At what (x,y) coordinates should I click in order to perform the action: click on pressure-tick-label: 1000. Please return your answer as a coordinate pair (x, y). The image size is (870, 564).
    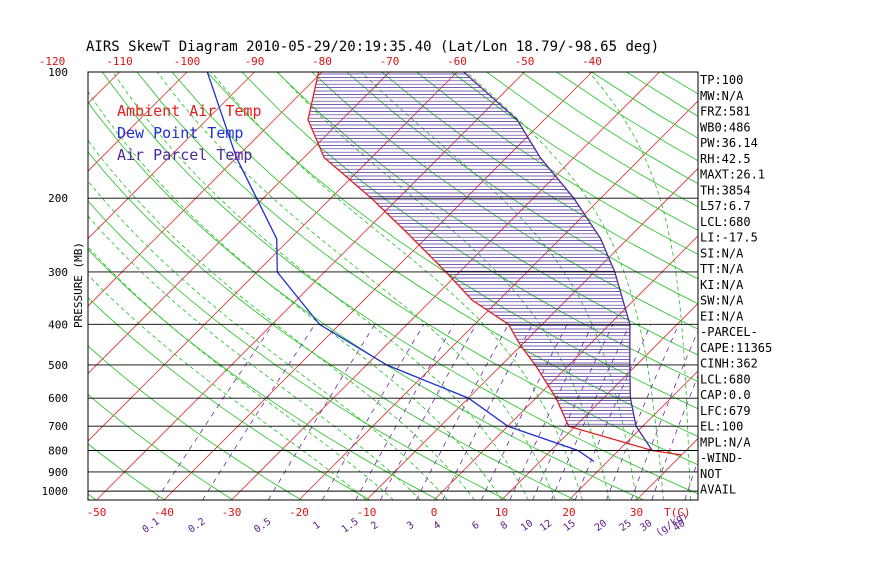
    Looking at the image, I should click on (55, 491).